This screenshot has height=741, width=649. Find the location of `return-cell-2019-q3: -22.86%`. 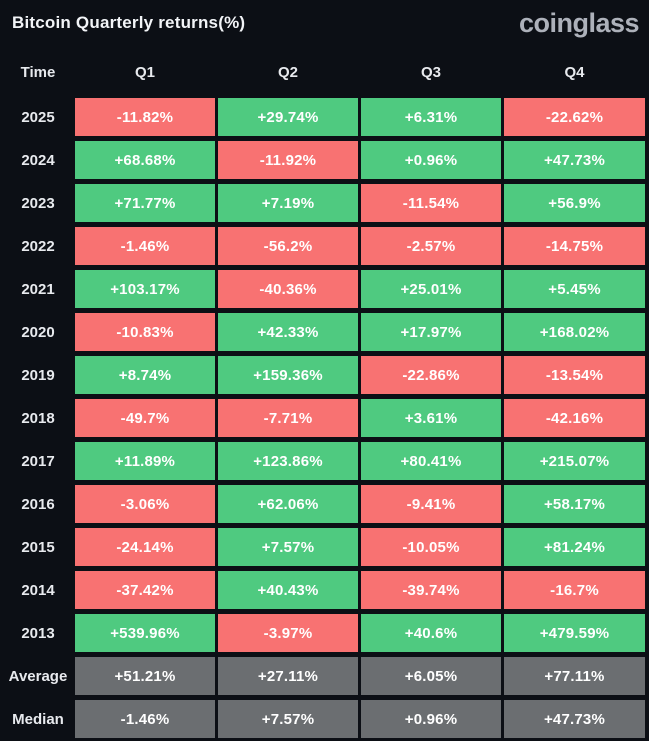

return-cell-2019-q3: -22.86% is located at coordinates (431, 375).